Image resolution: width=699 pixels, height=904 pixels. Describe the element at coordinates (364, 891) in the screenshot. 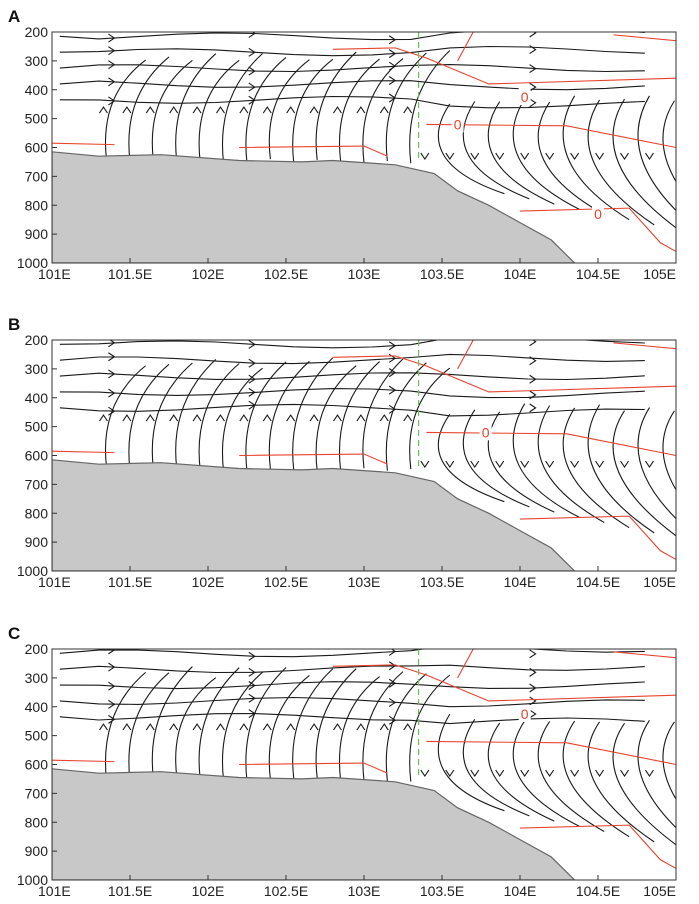

I see `x-tick-label: 103E` at that location.